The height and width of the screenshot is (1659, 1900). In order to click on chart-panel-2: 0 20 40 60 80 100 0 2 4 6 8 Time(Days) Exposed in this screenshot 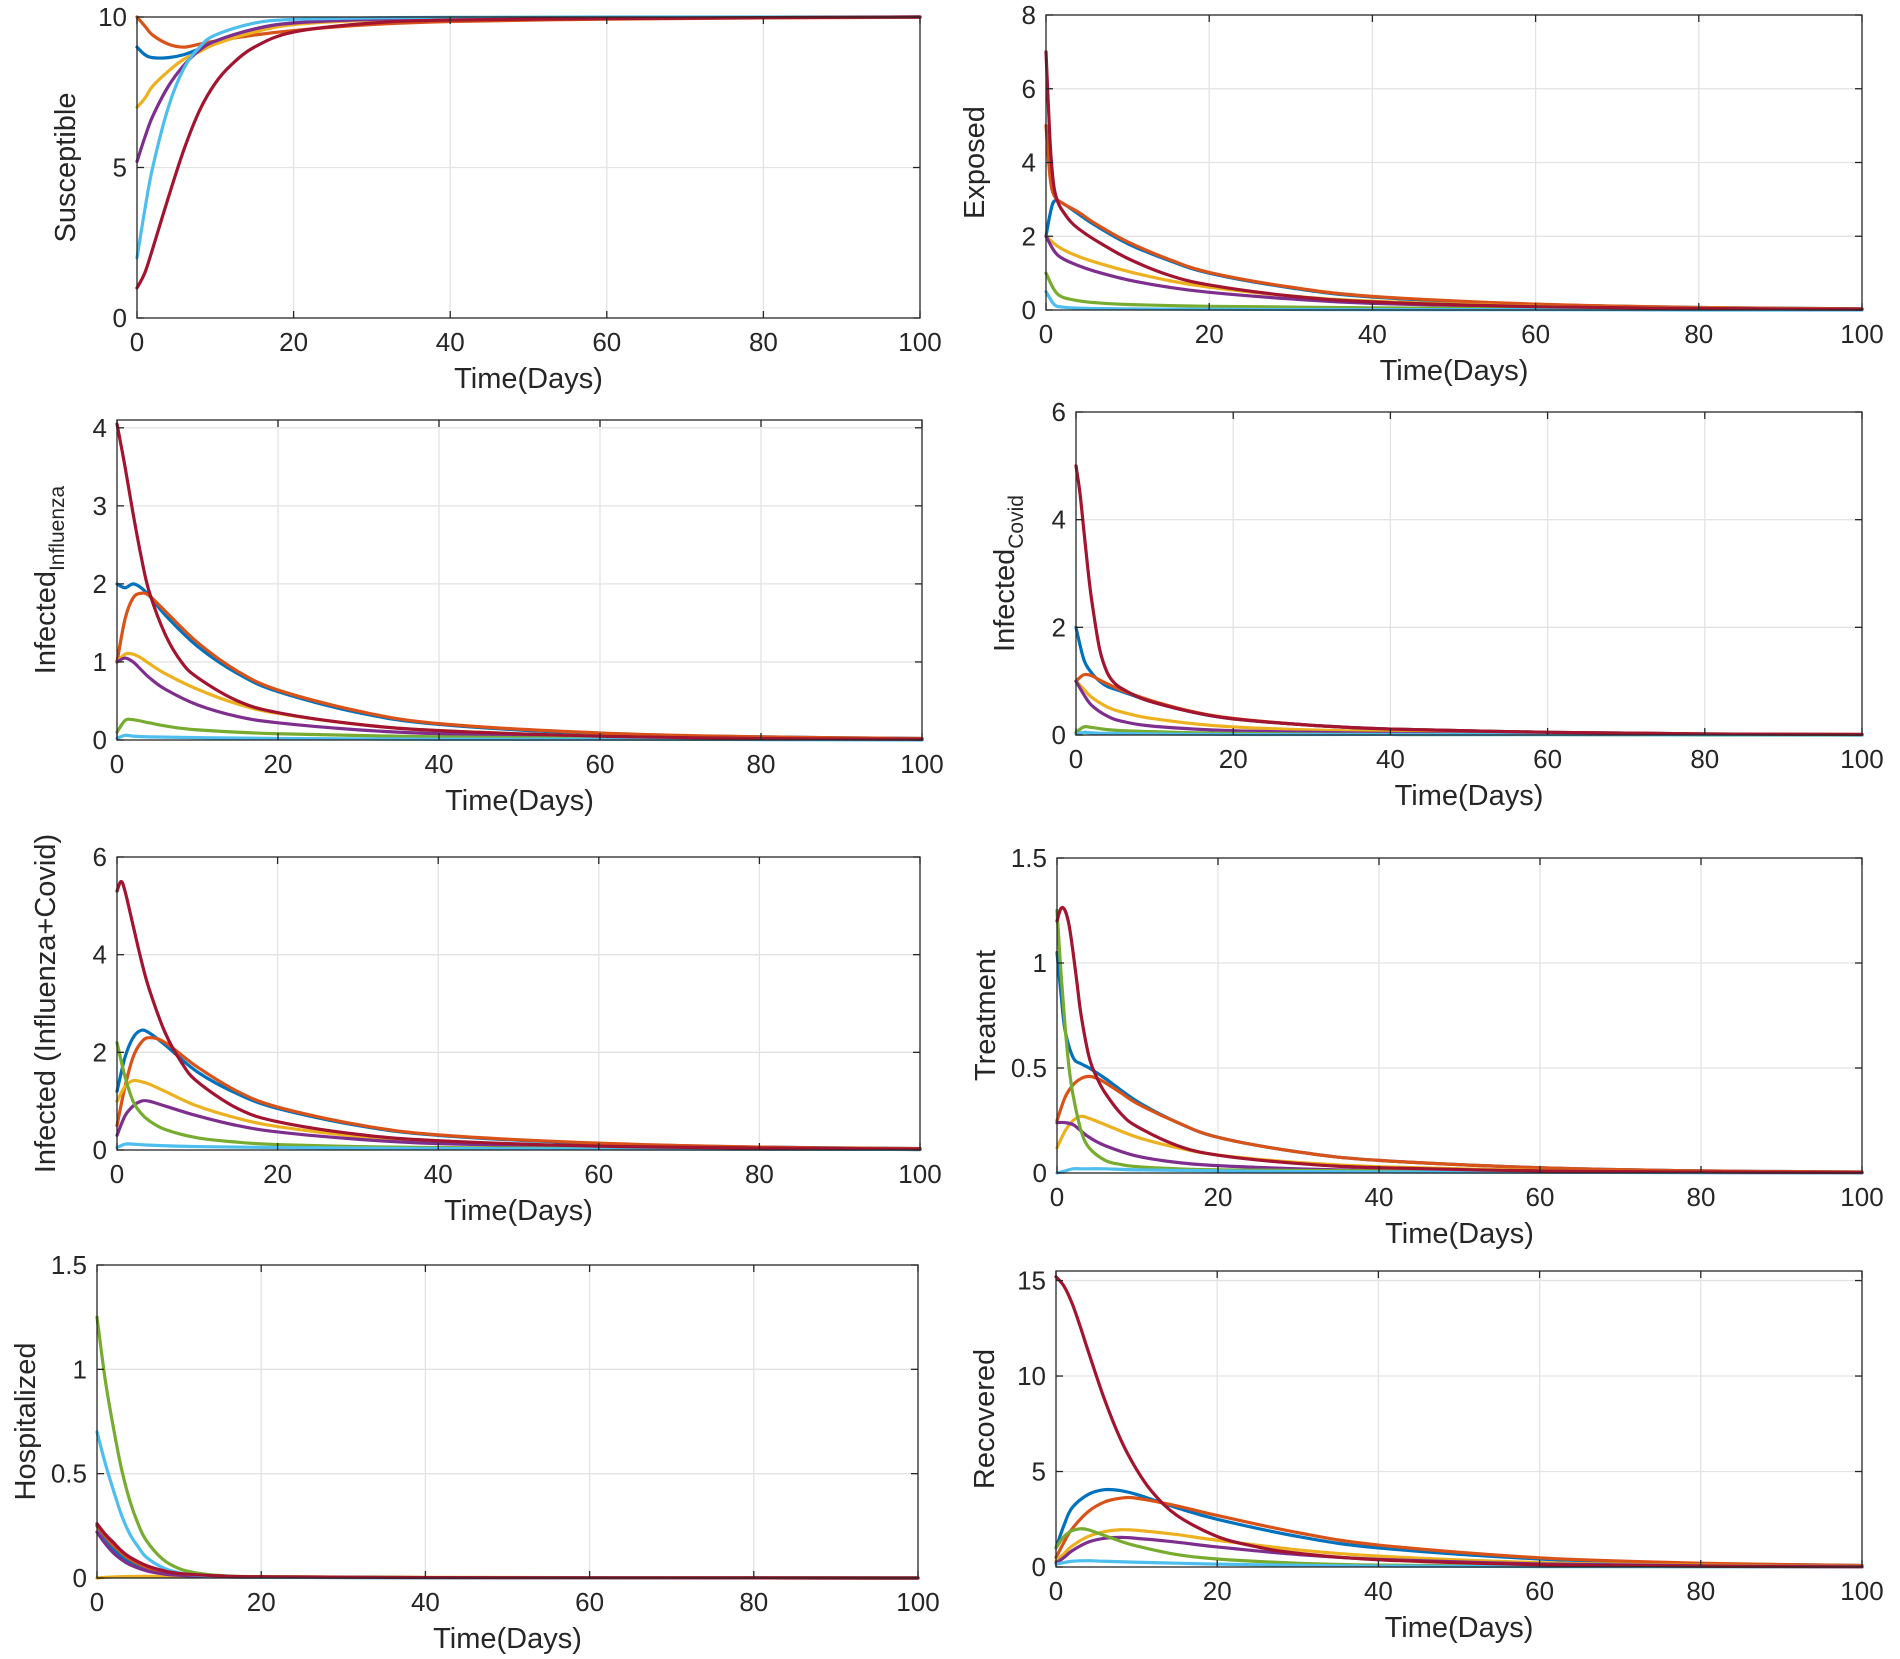, I will do `click(1421, 193)`.